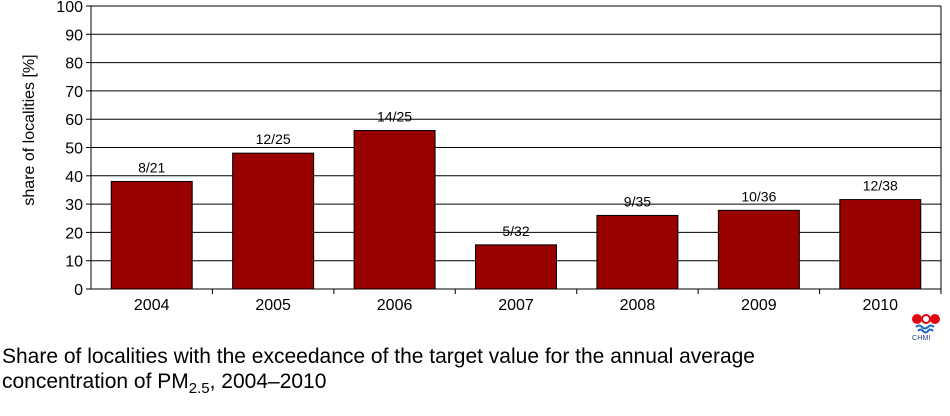 This screenshot has height=416, width=950. What do you see at coordinates (152, 305) in the screenshot?
I see `x-tick-label-2004: 2004` at bounding box center [152, 305].